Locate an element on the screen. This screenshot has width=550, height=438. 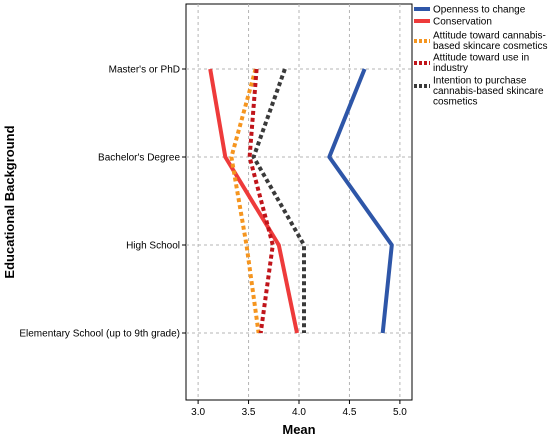
x-tick-label: 5.0 is located at coordinates (400, 412).